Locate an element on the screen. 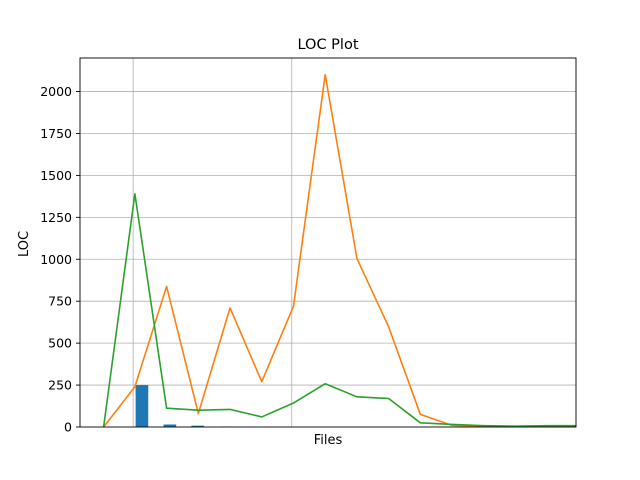 The height and width of the screenshot is (480, 640). y-tick-label-6: 1500 is located at coordinates (56, 175).